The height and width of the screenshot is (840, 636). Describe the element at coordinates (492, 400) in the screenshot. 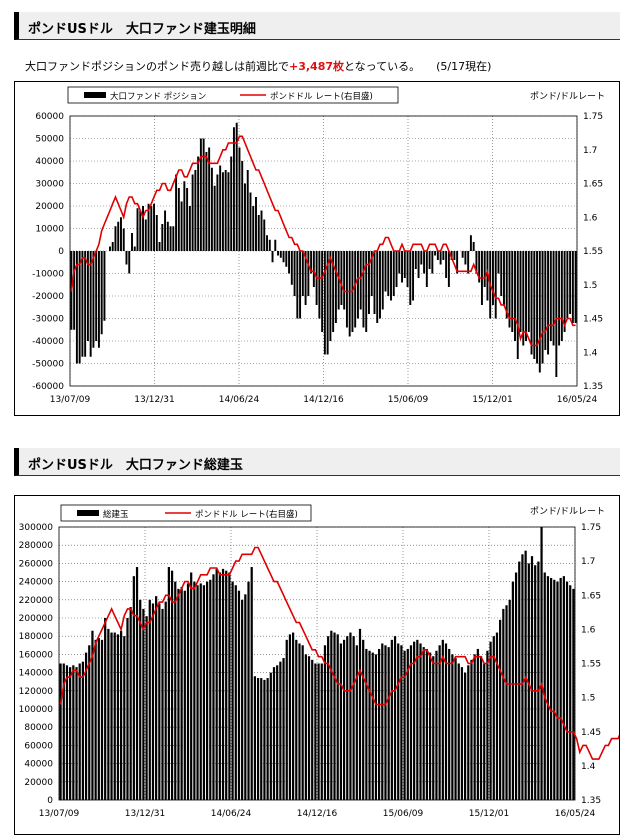

I see `x-tick-label: 15/12/01` at that location.